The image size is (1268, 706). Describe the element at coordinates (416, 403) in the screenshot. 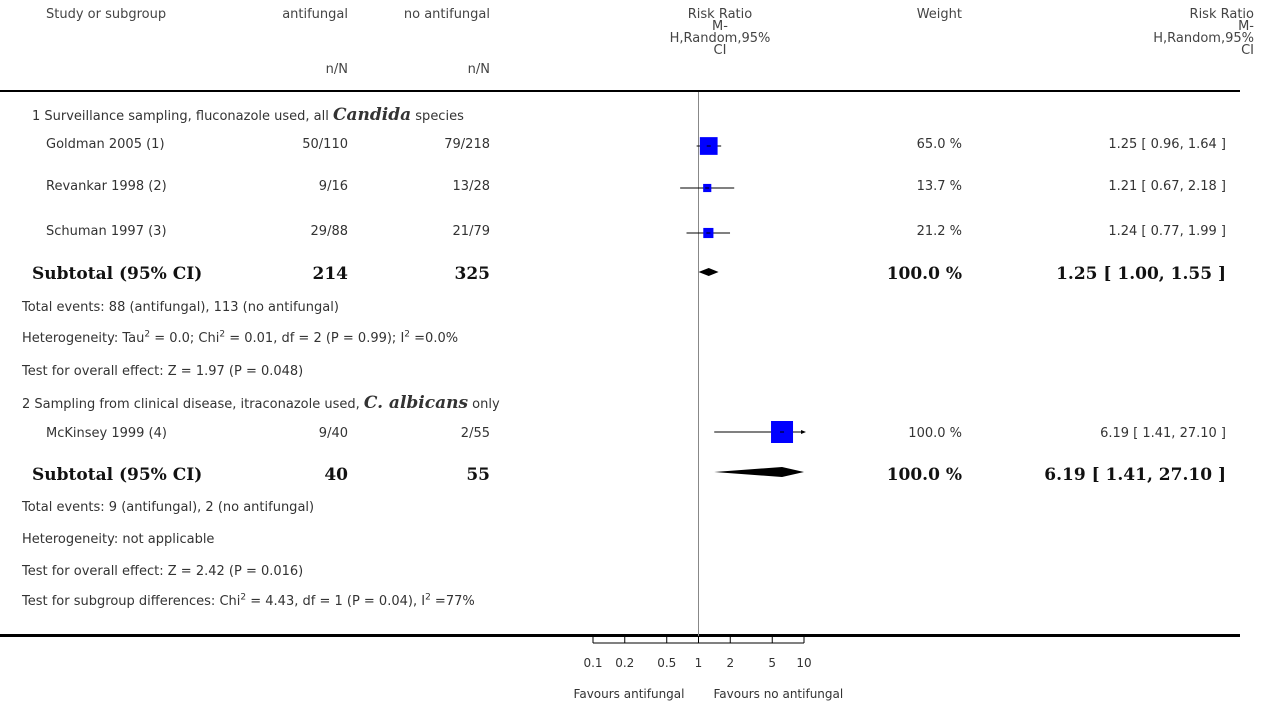

I see `group-2-title-species: C. albicans` at that location.